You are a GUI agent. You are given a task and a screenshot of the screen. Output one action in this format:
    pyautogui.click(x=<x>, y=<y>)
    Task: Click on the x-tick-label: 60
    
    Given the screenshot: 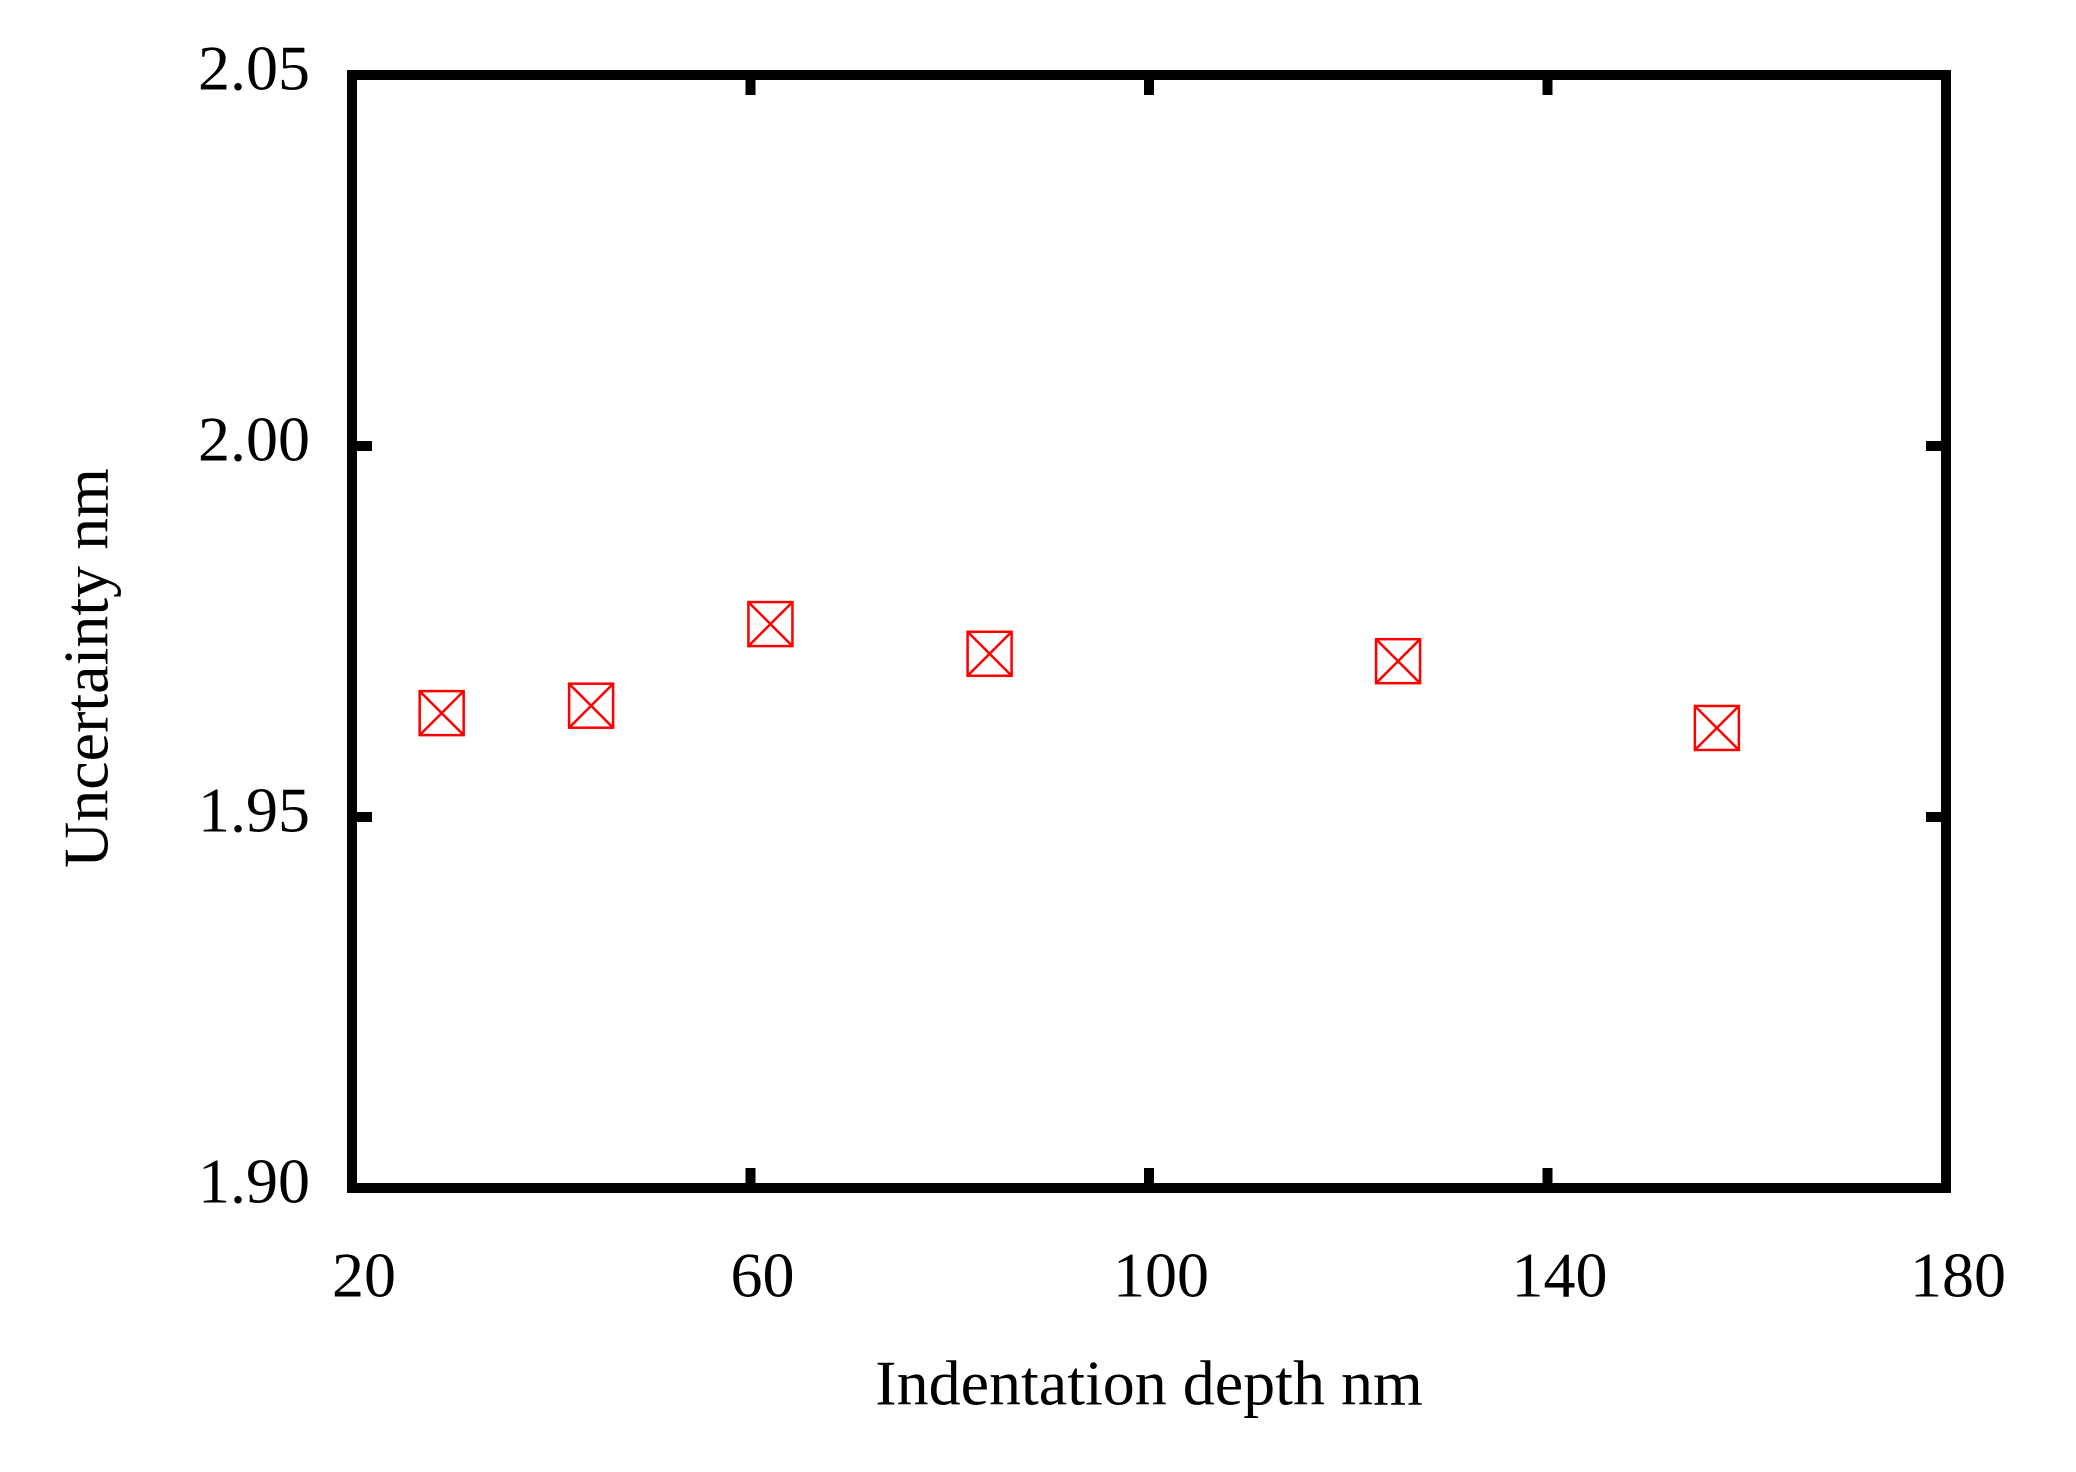 What is the action you would take?
    pyautogui.click(x=763, y=1275)
    